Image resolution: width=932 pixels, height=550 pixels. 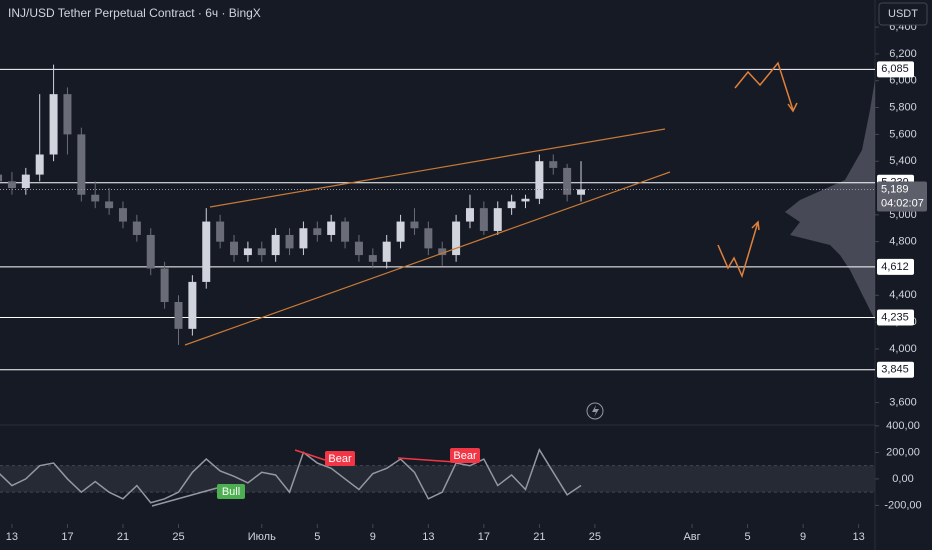 I want to click on annotation: Bull, so click(x=231, y=492).